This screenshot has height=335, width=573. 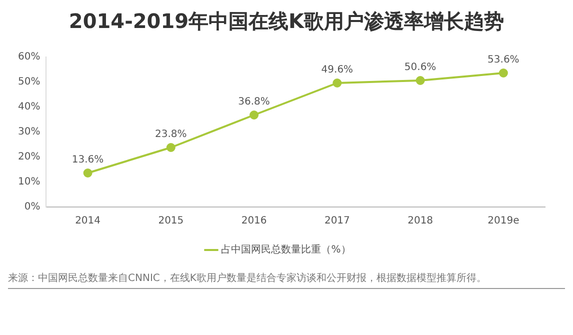 What do you see at coordinates (254, 102) in the screenshot?
I see `data-label: 36.8%` at bounding box center [254, 102].